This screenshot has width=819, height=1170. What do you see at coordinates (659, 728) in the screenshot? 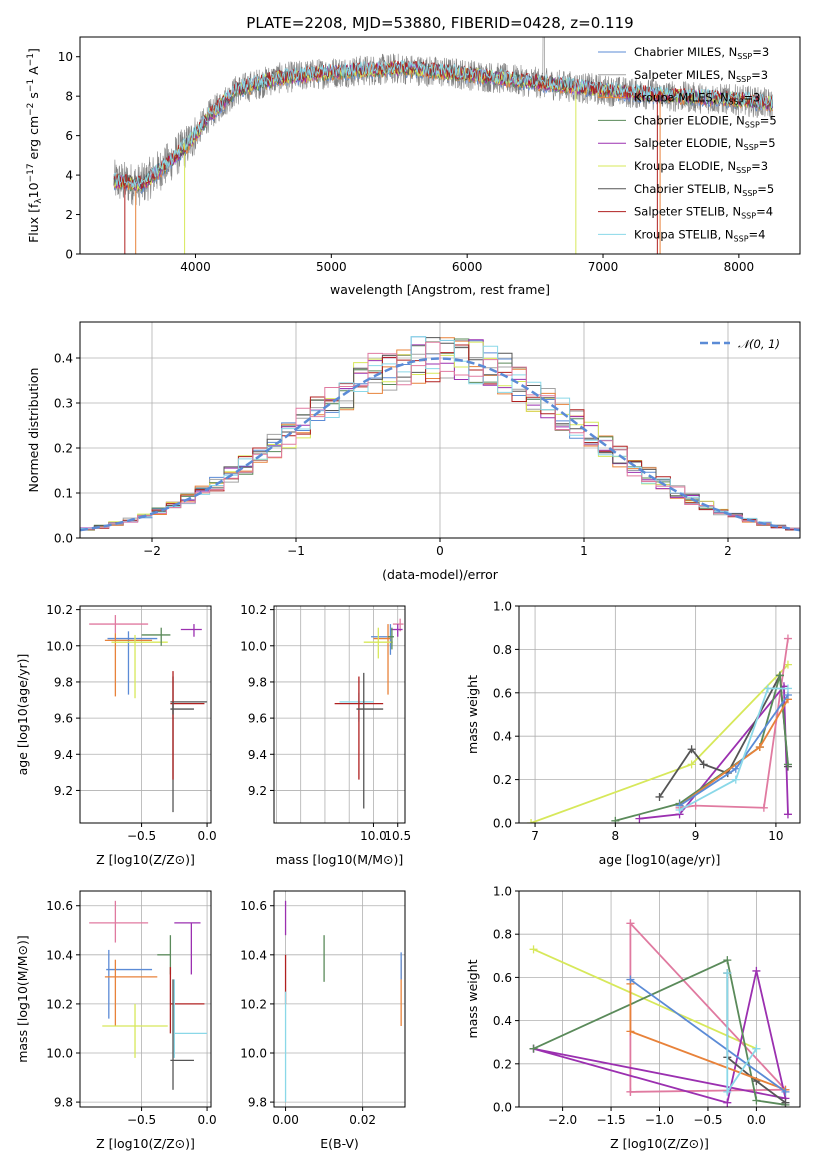
I see `weight-lines` at bounding box center [659, 728].